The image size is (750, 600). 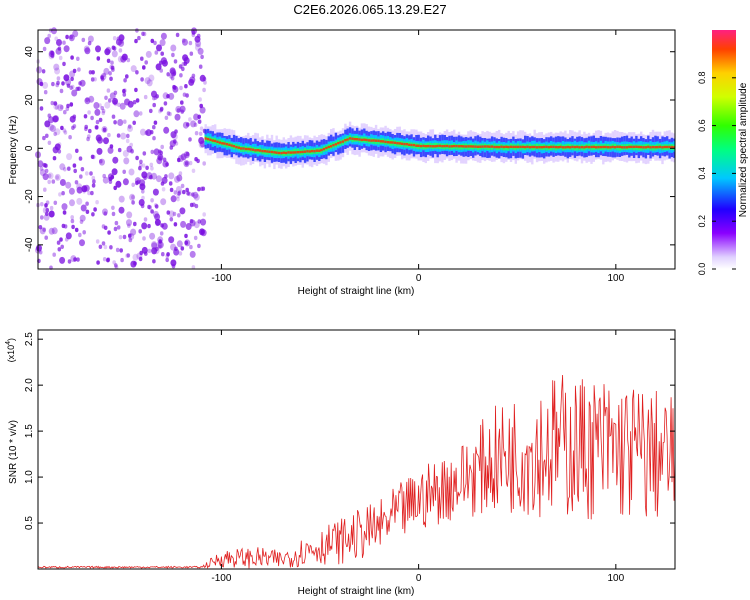 I want to click on colorbar-tick-label: 0.6, so click(x=702, y=125).